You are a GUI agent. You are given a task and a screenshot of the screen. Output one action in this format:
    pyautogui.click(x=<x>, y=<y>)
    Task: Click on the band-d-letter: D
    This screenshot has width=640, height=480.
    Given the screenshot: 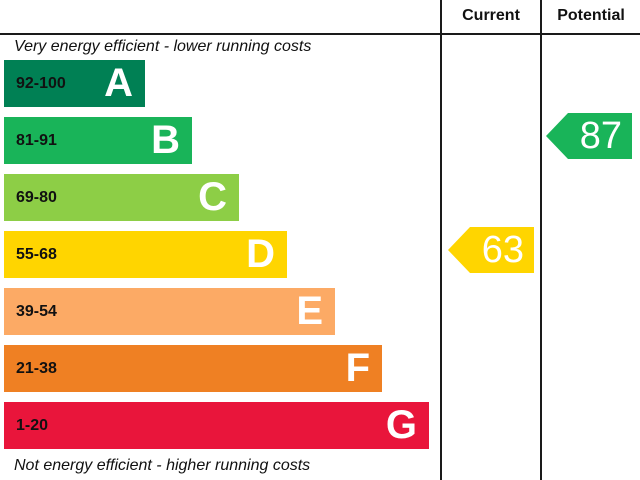 What is the action you would take?
    pyautogui.click(x=260, y=254)
    